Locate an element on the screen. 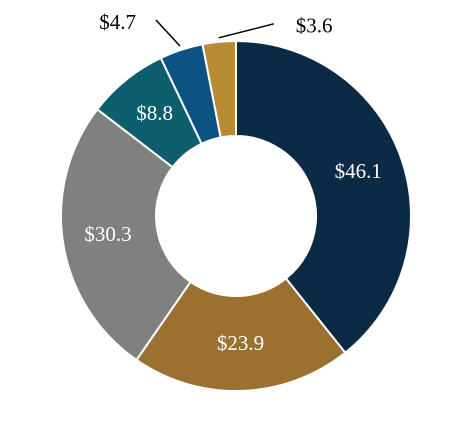 This screenshot has width=470, height=430. slice-label: $30.3 is located at coordinates (107, 234).